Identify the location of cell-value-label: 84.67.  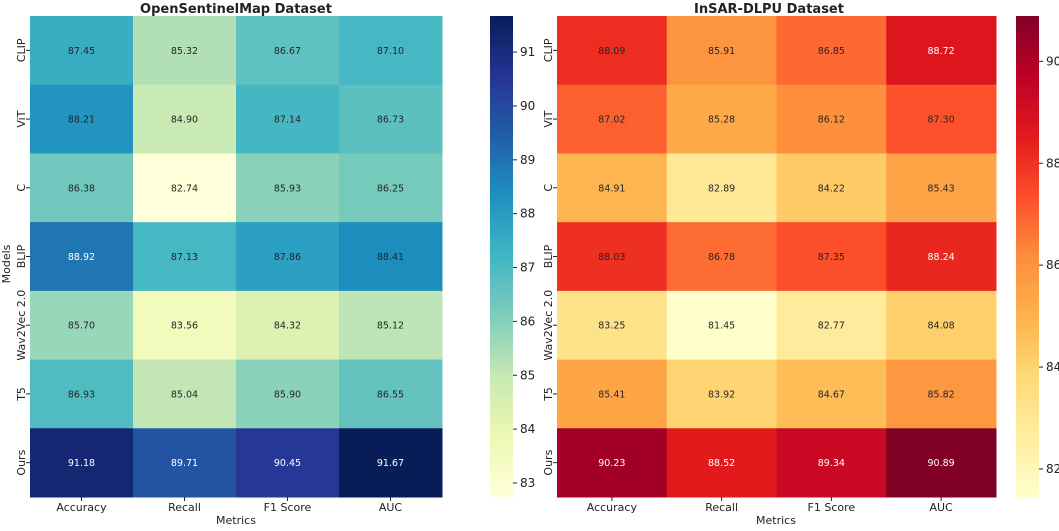
(831, 394).